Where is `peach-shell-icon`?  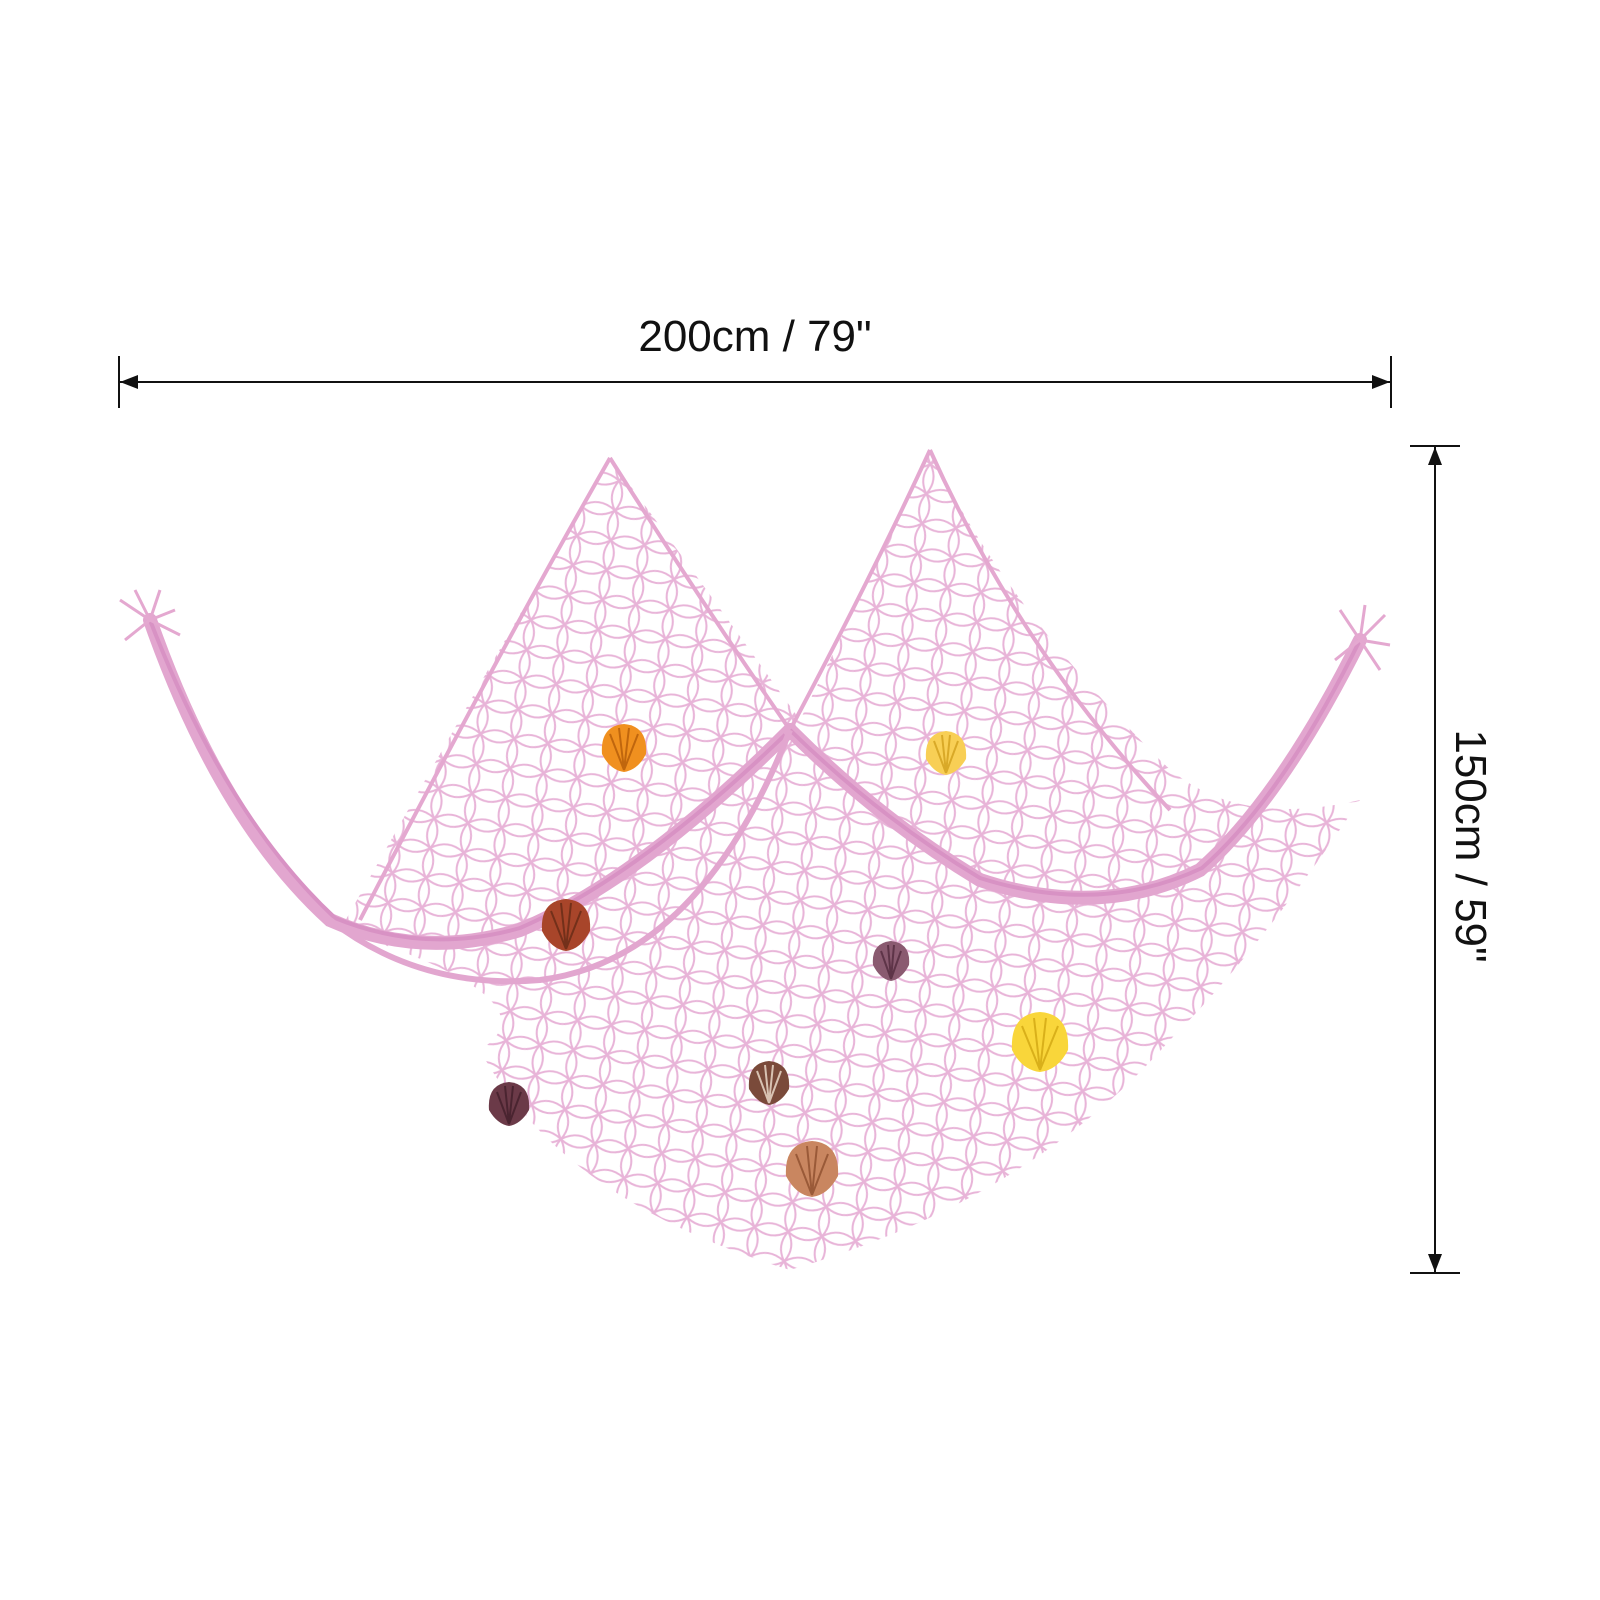 peach-shell-icon is located at coordinates (812, 1169).